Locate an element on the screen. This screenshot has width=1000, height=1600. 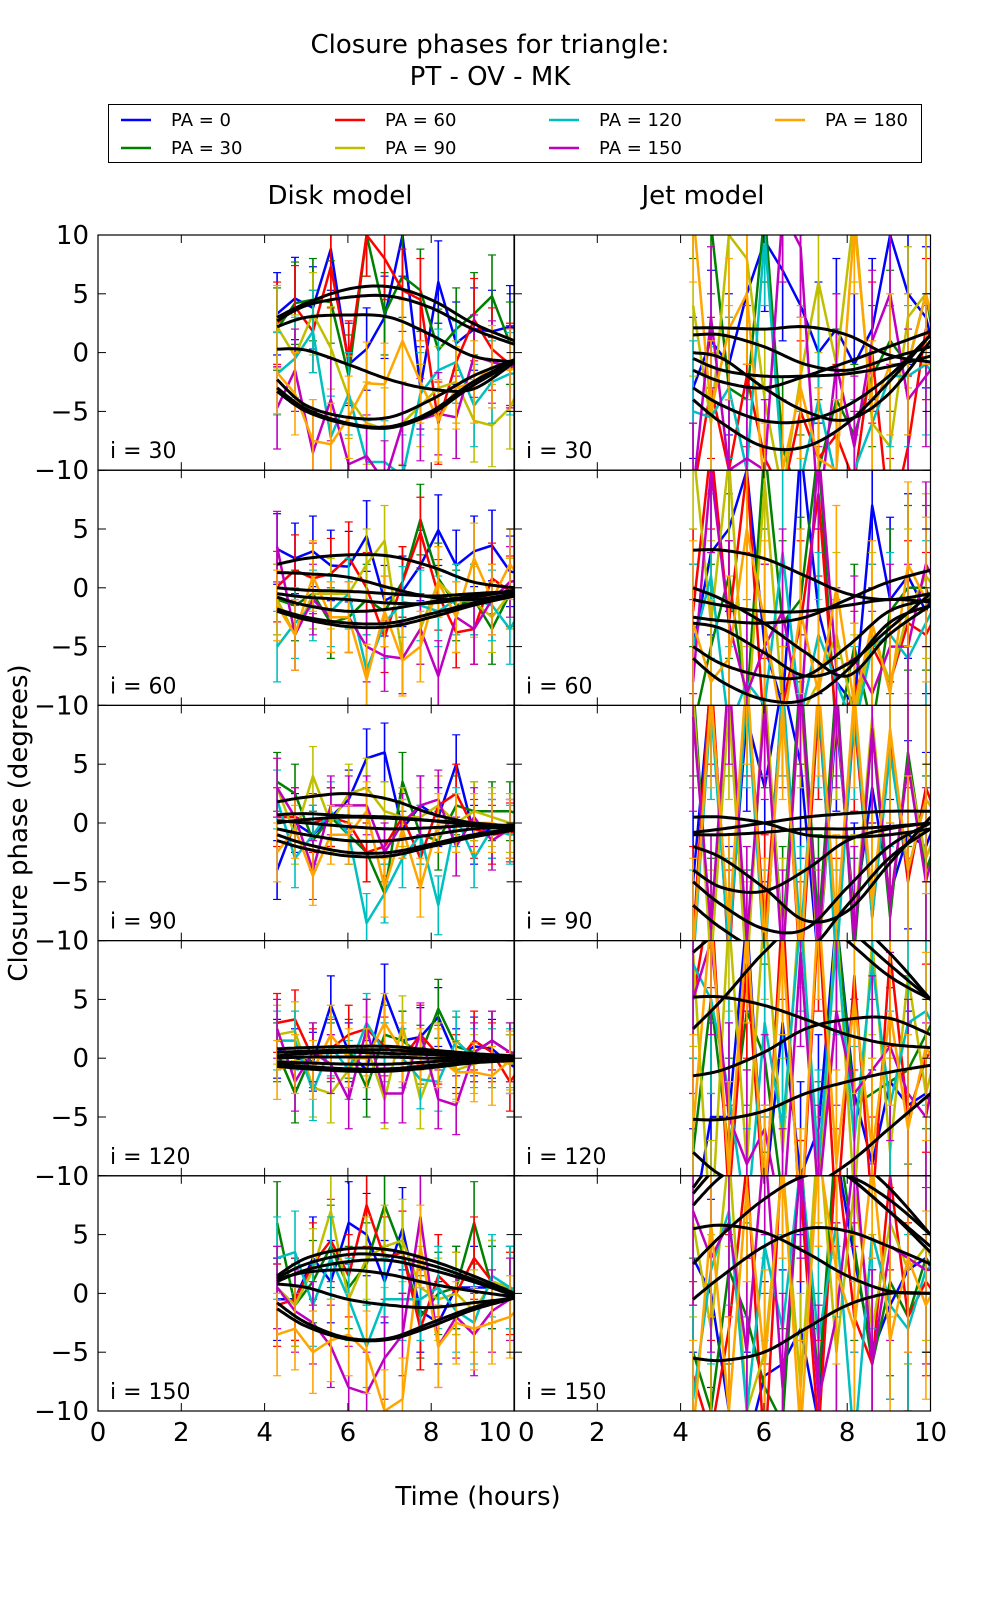
x-tick-label: 10 is located at coordinates (930, 1433).